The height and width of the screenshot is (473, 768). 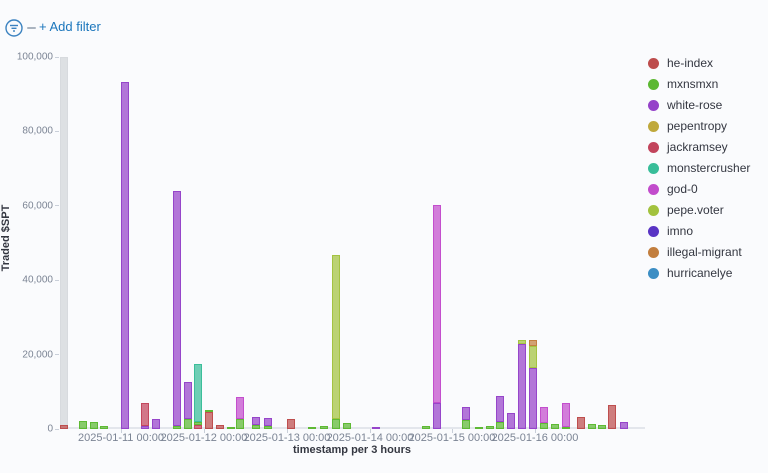 I want to click on x-tick-label: 2025-01-12 00:00, so click(x=204, y=438).